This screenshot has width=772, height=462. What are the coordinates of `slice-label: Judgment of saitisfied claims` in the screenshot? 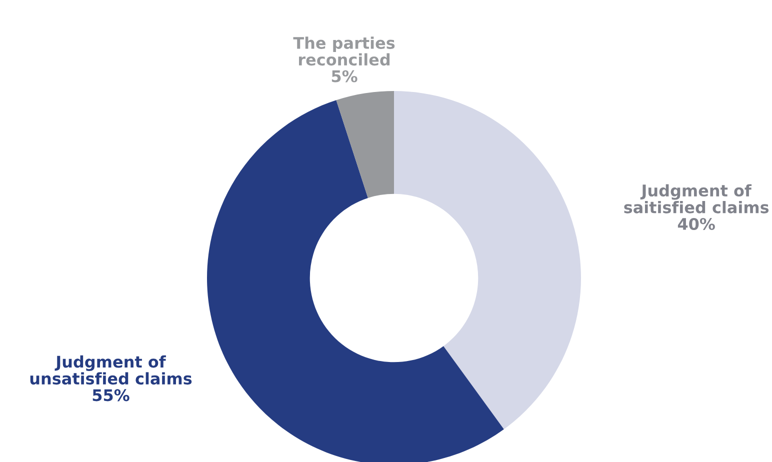 It's located at (696, 199).